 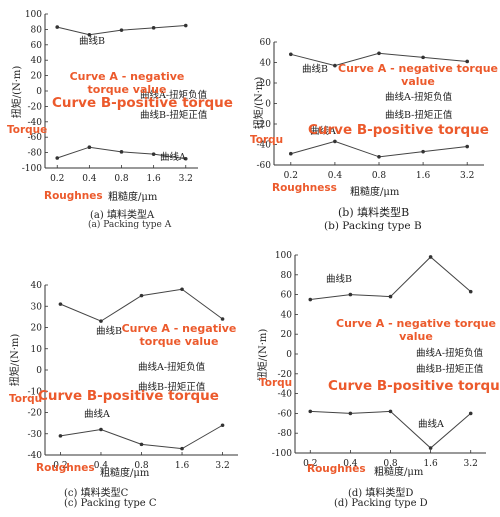 I want to click on caption-cn-b: (b) 填料类型B, so click(x=374, y=212).